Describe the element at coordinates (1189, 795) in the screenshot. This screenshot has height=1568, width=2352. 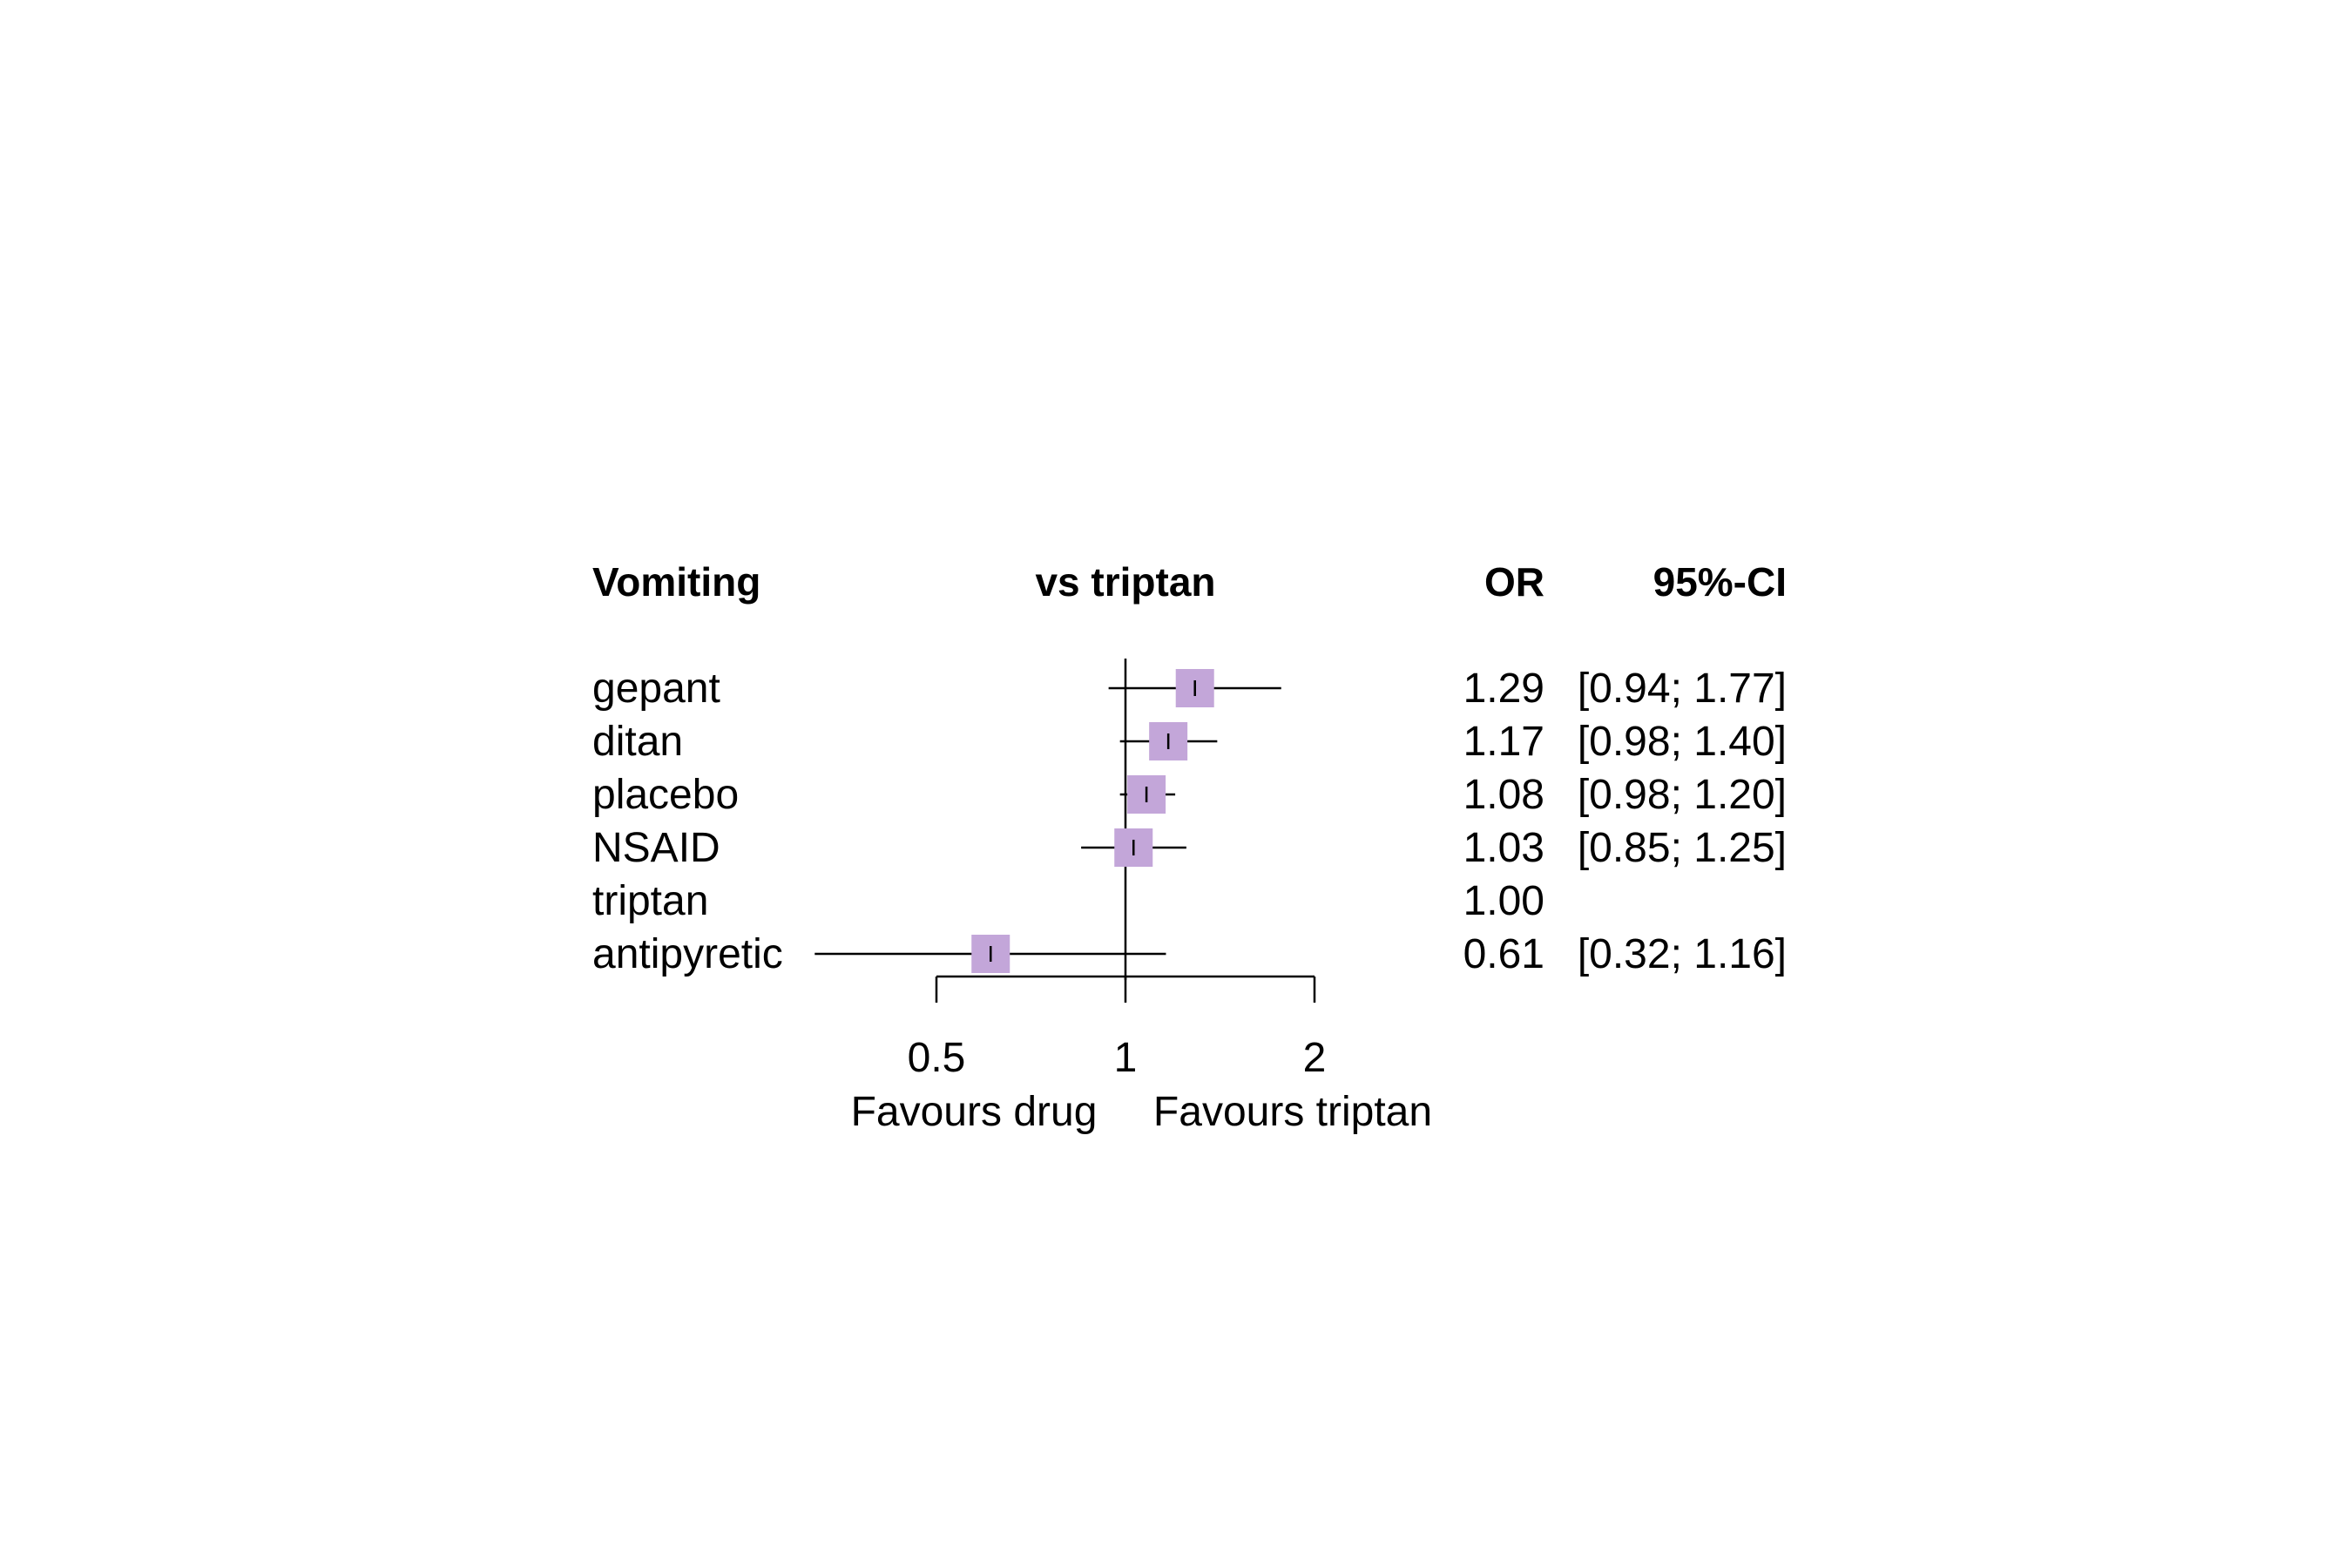
I see `forest-row: placebo 1.08 [0.98; 1.20]` at that location.